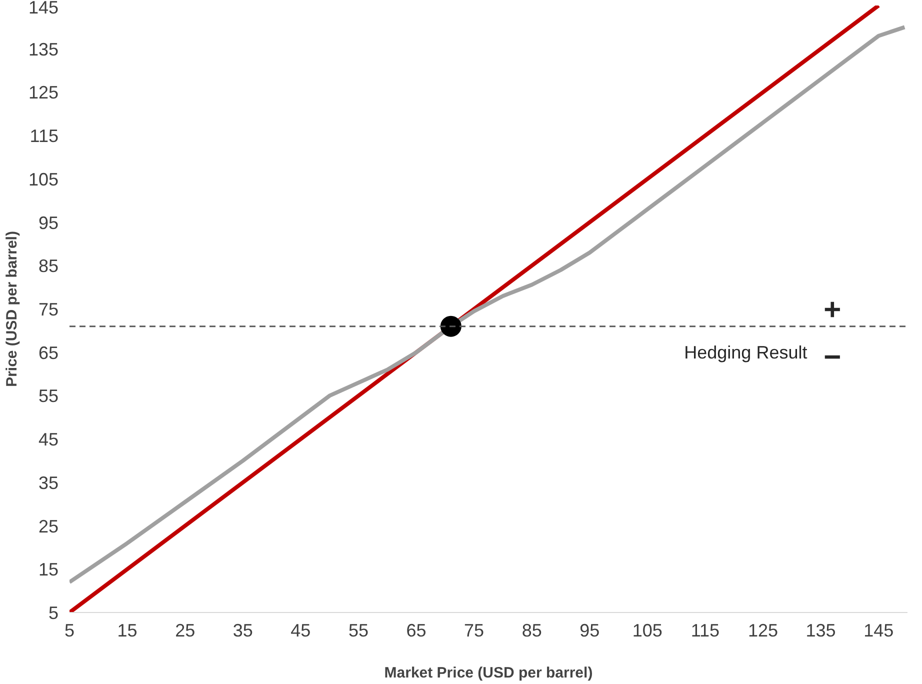 Image resolution: width=922 pixels, height=684 pixels. I want to click on x-tick-label: 75, so click(474, 630).